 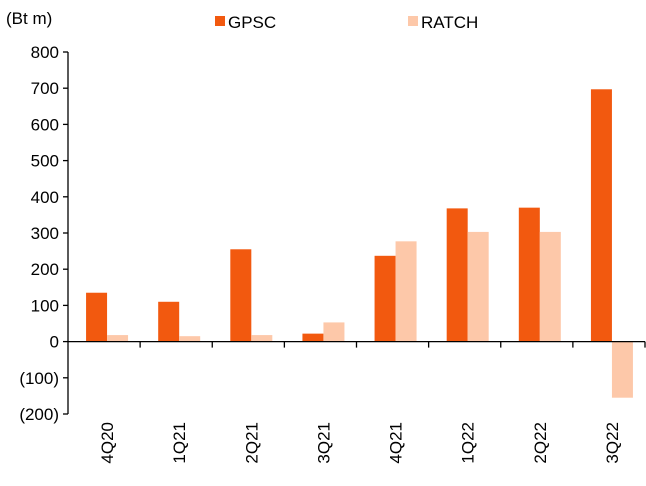 I want to click on legend-label: GPSC, so click(x=252, y=22).